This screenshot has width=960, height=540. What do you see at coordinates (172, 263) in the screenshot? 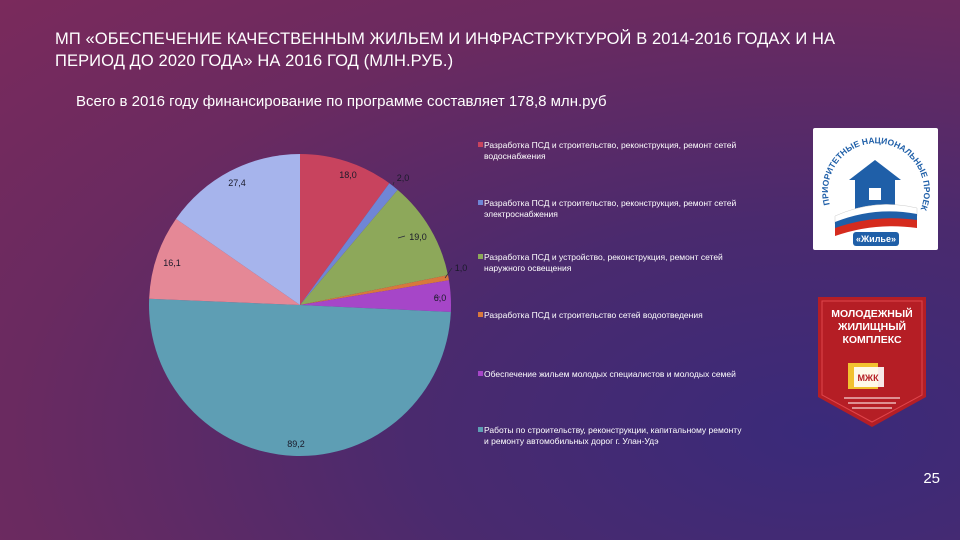
I see `data-label: 16,1` at bounding box center [172, 263].